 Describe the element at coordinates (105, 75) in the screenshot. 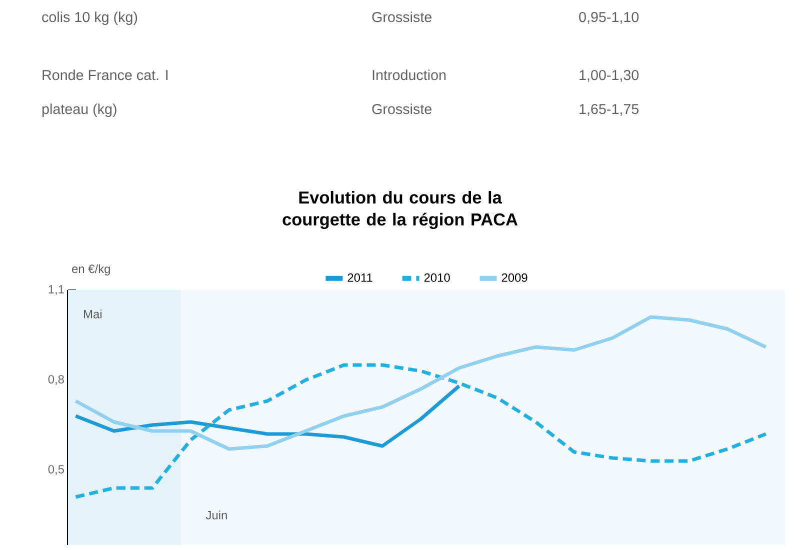

I see `text: Ronde France cat. I` at that location.